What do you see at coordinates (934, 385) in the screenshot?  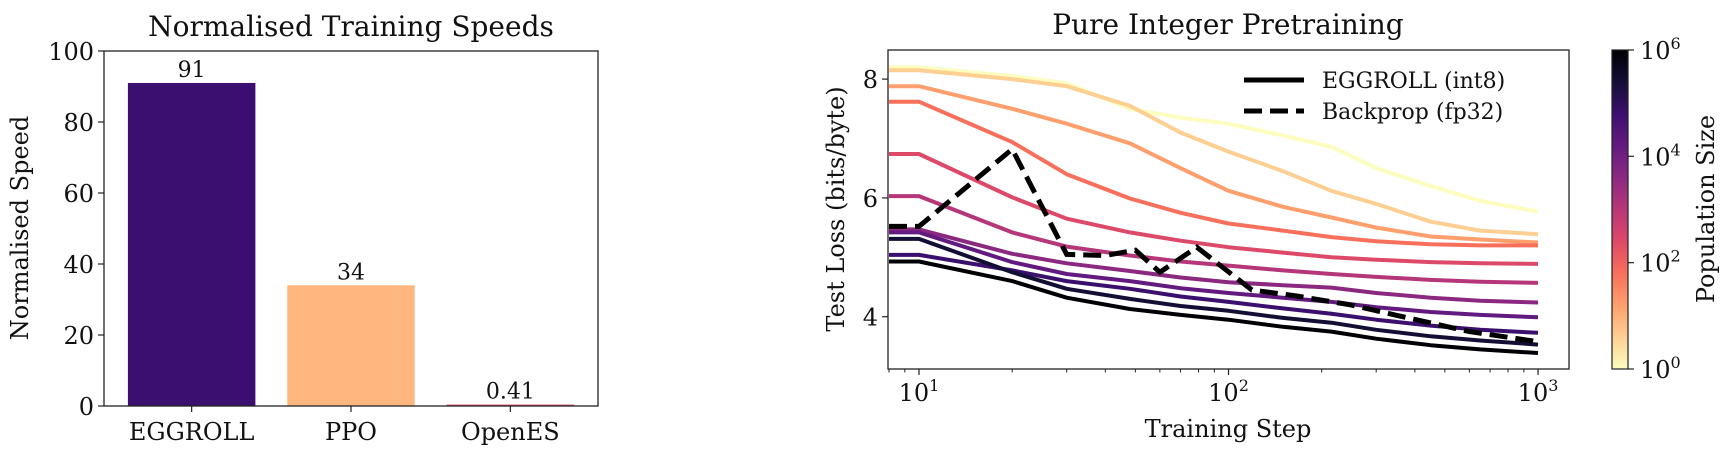 I see `x-tick-label-exponent: 1` at bounding box center [934, 385].